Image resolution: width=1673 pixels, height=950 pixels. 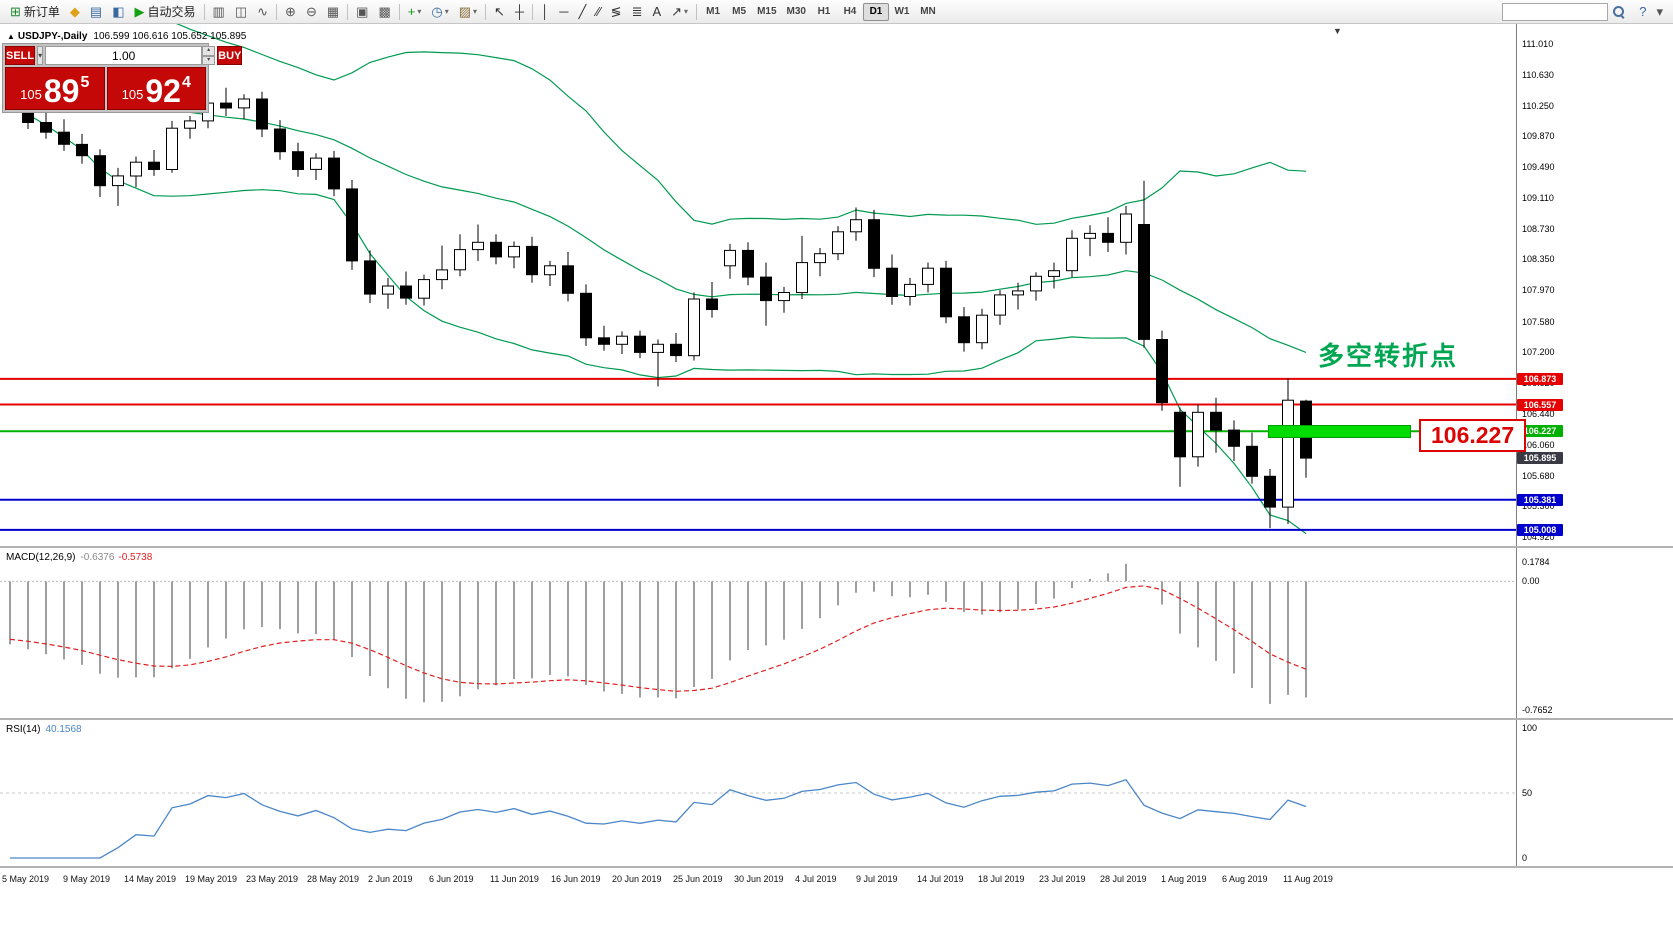 I want to click on tile-windows-icon: ▦, so click(x=333, y=12).